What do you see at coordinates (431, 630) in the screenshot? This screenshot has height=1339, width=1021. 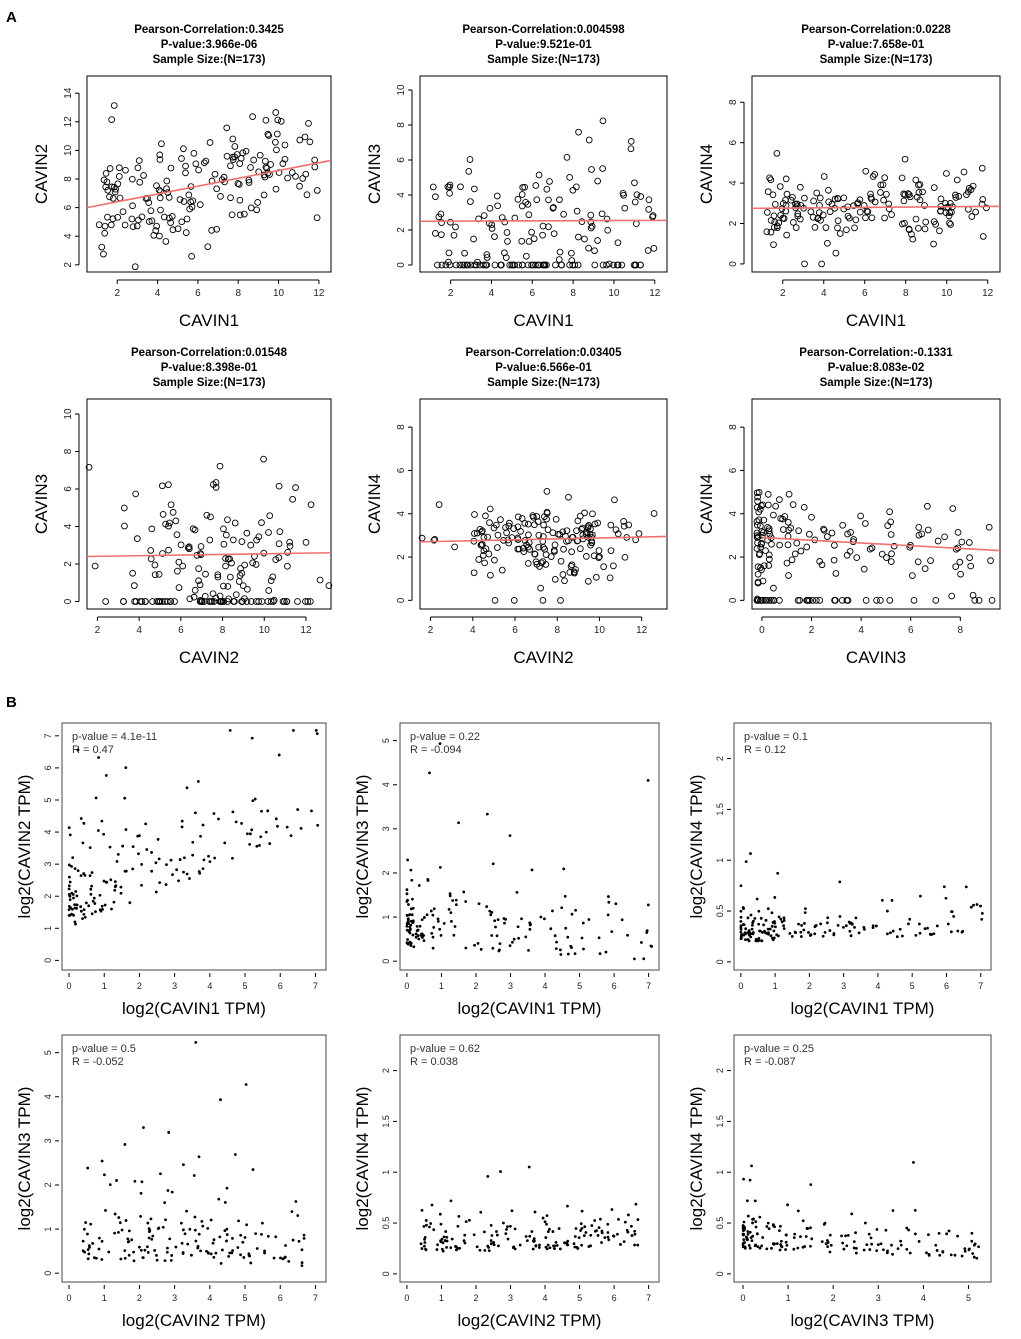 I see `x-tick-label: 2` at bounding box center [431, 630].